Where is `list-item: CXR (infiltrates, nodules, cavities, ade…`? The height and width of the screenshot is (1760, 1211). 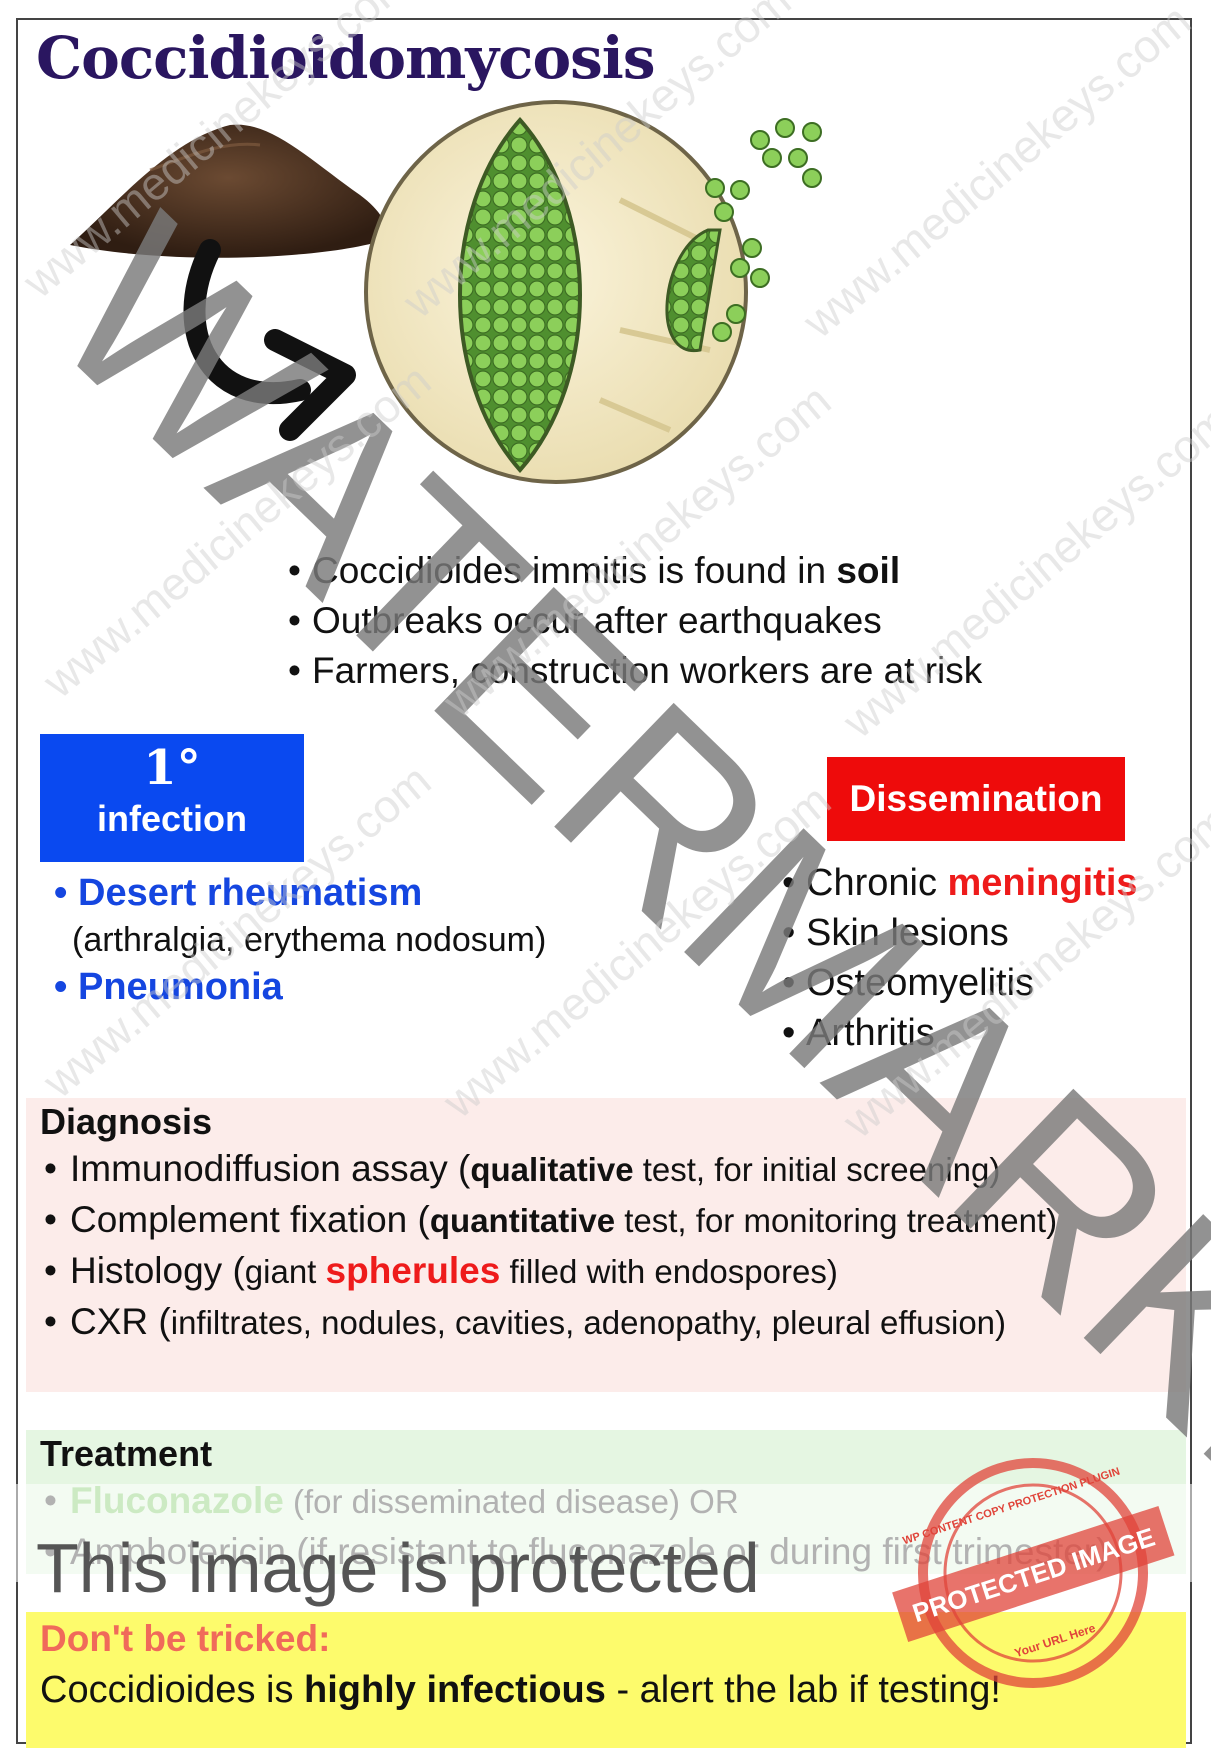
list-item: CXR (infiltrates, nodules, cavities, ade… is located at coordinates (606, 1322).